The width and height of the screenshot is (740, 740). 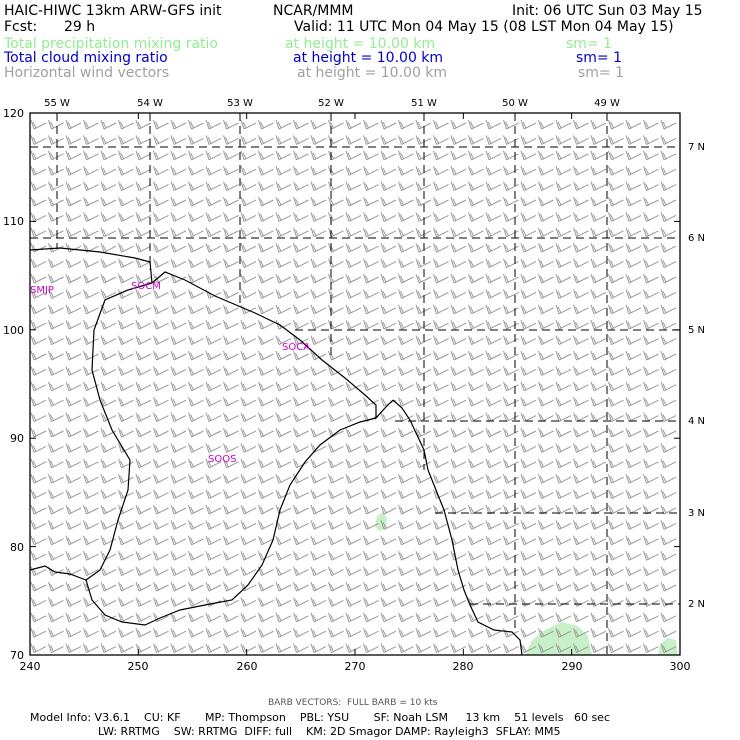 I want to click on border-sw, so click(x=58, y=573).